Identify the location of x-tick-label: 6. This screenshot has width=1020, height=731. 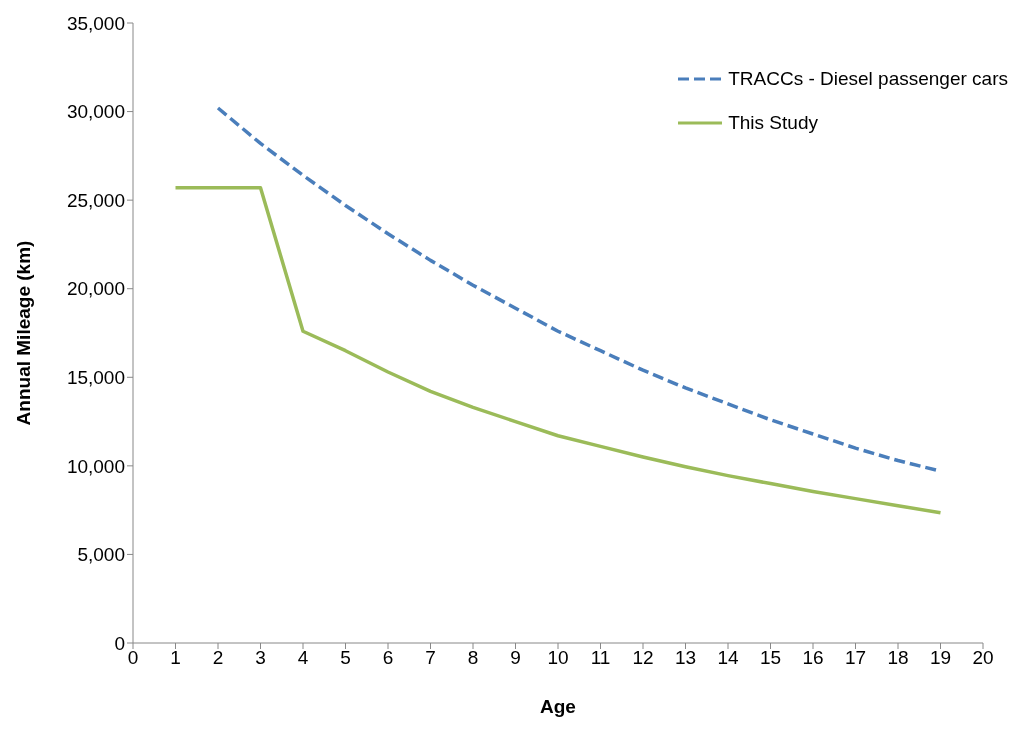
(388, 658).